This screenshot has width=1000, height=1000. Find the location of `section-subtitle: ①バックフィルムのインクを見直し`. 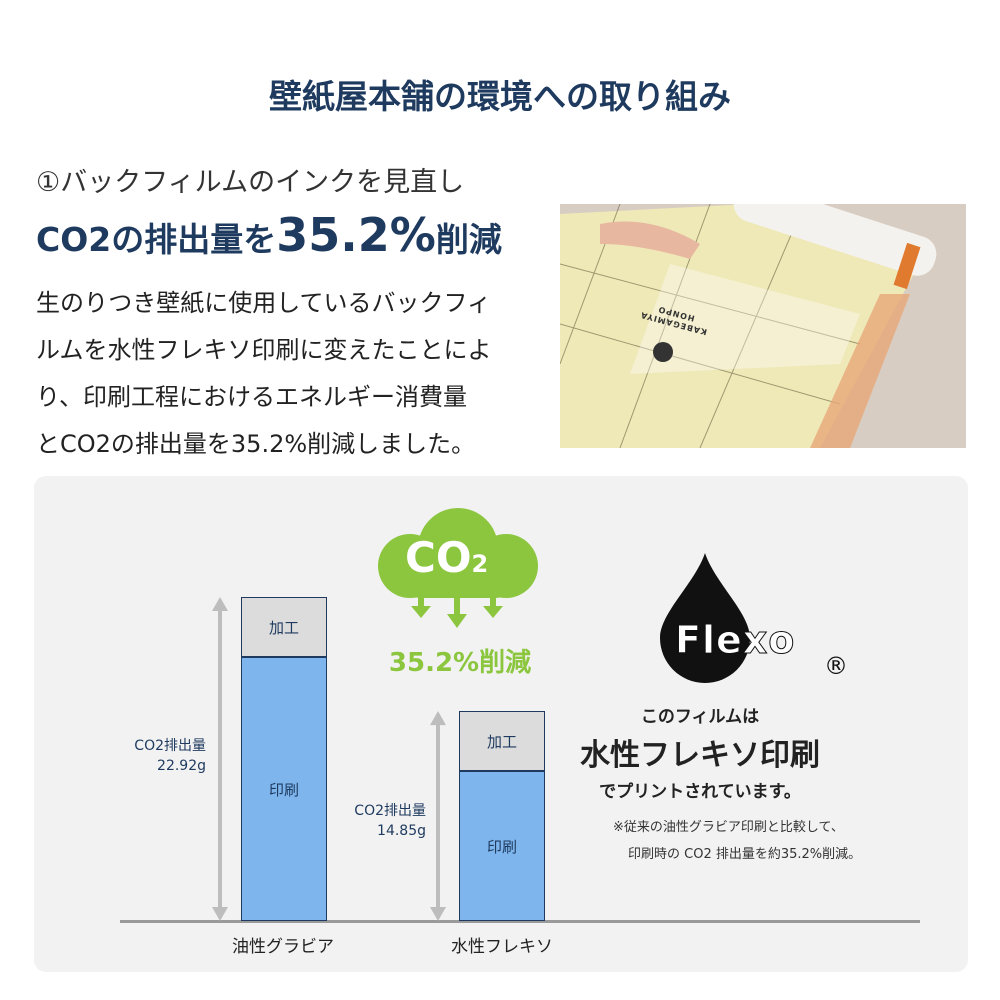

section-subtitle: ①バックフィルムのインクを見直し is located at coordinates (250, 182).